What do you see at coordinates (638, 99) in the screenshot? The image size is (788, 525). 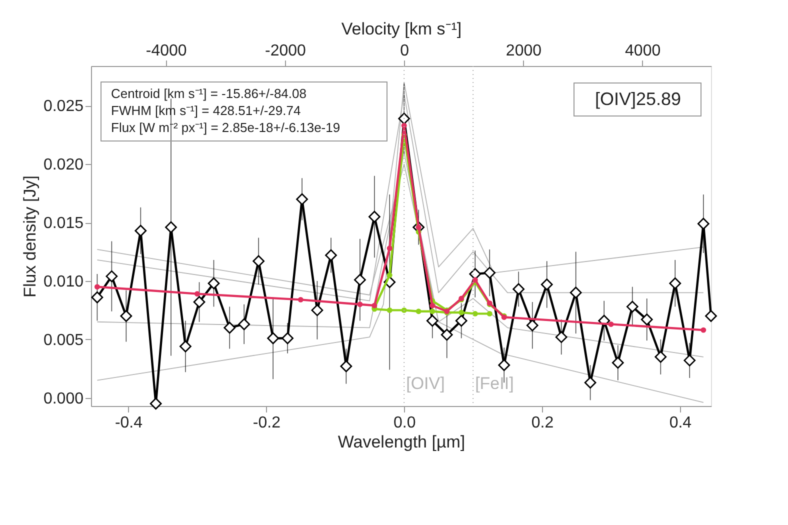 I see `annotation: [OIV]25.89` at bounding box center [638, 99].